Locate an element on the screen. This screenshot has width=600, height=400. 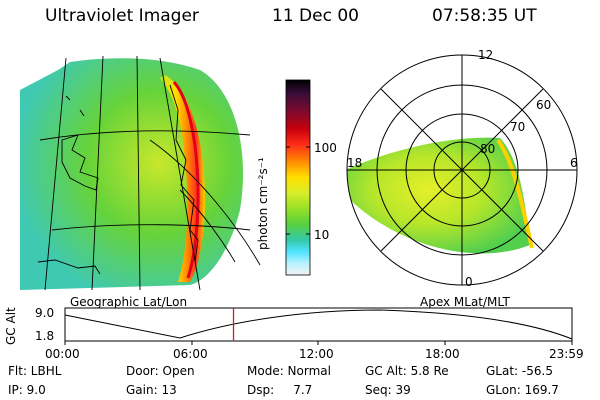
timeline-xtick-0000: 00:00 is located at coordinates (62, 354).